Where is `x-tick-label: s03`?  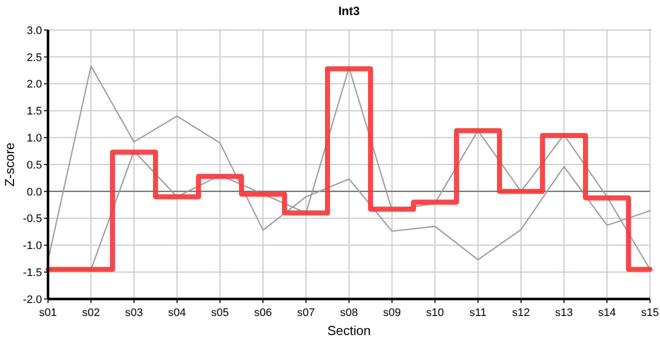
x-tick-label: s03 is located at coordinates (134, 313).